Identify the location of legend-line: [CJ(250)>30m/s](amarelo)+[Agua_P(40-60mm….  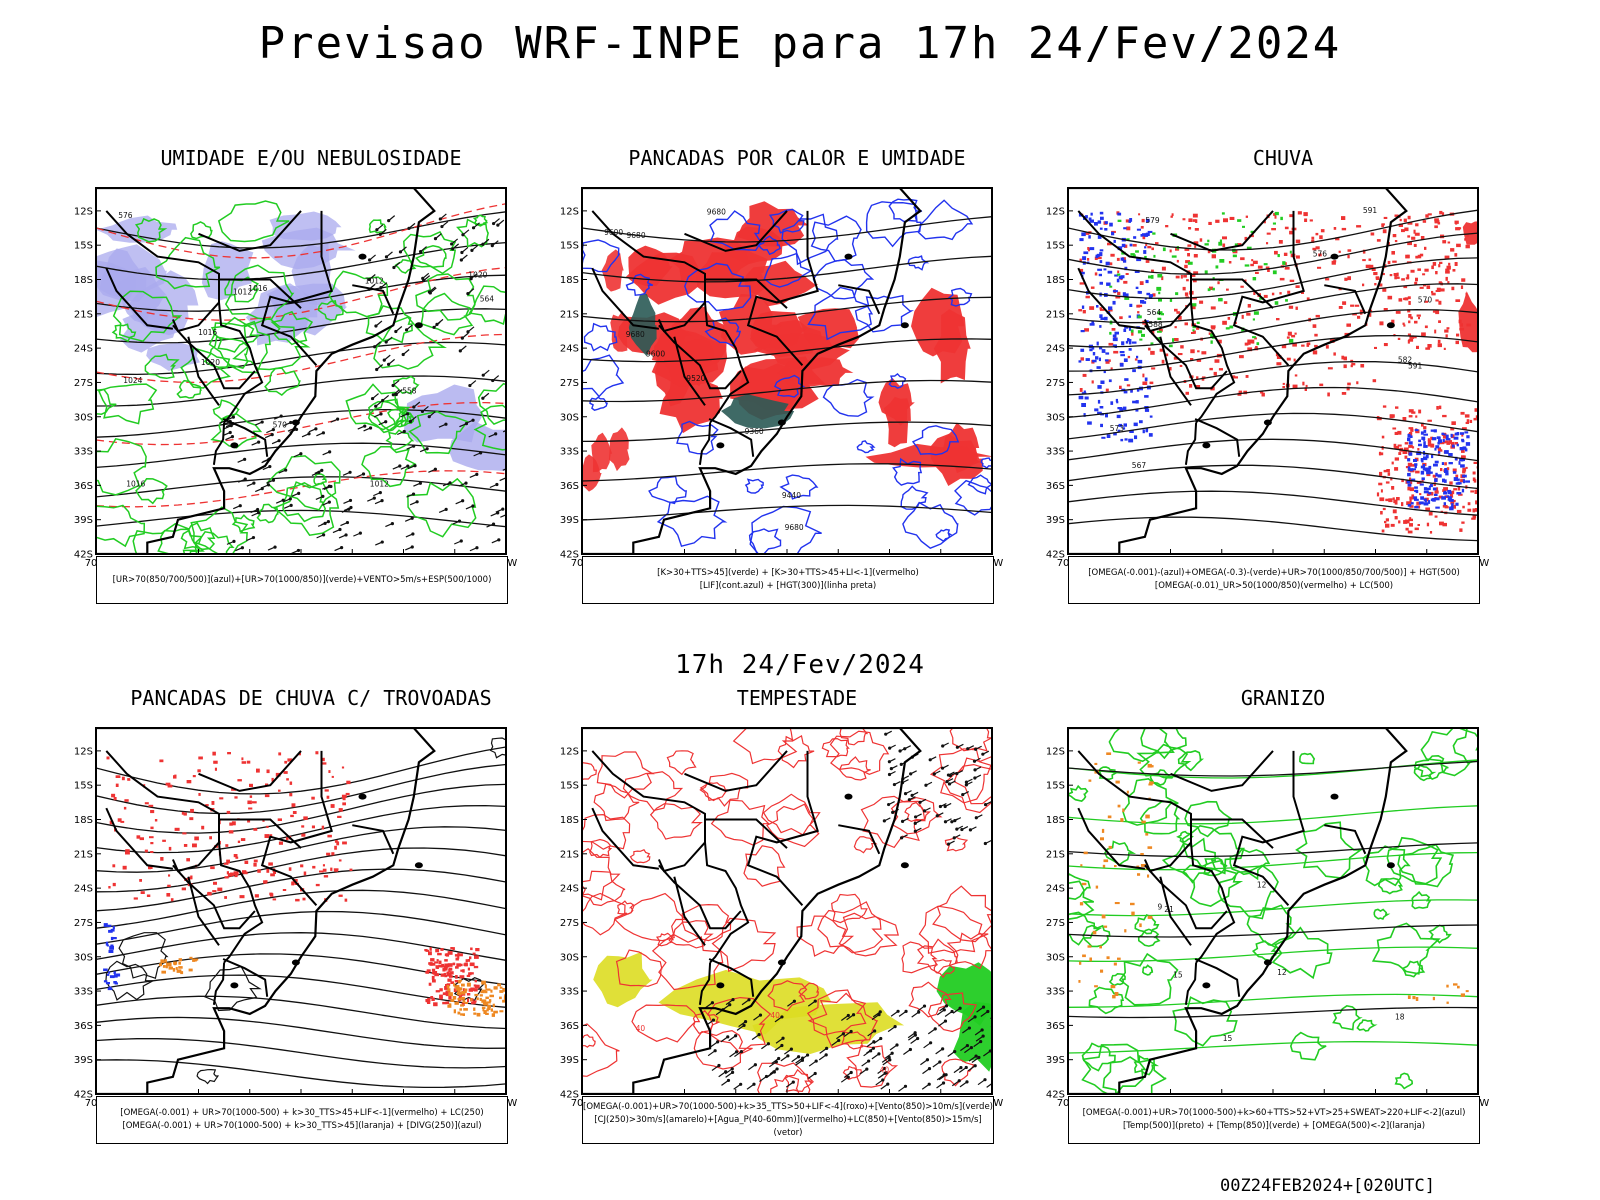
(788, 1126).